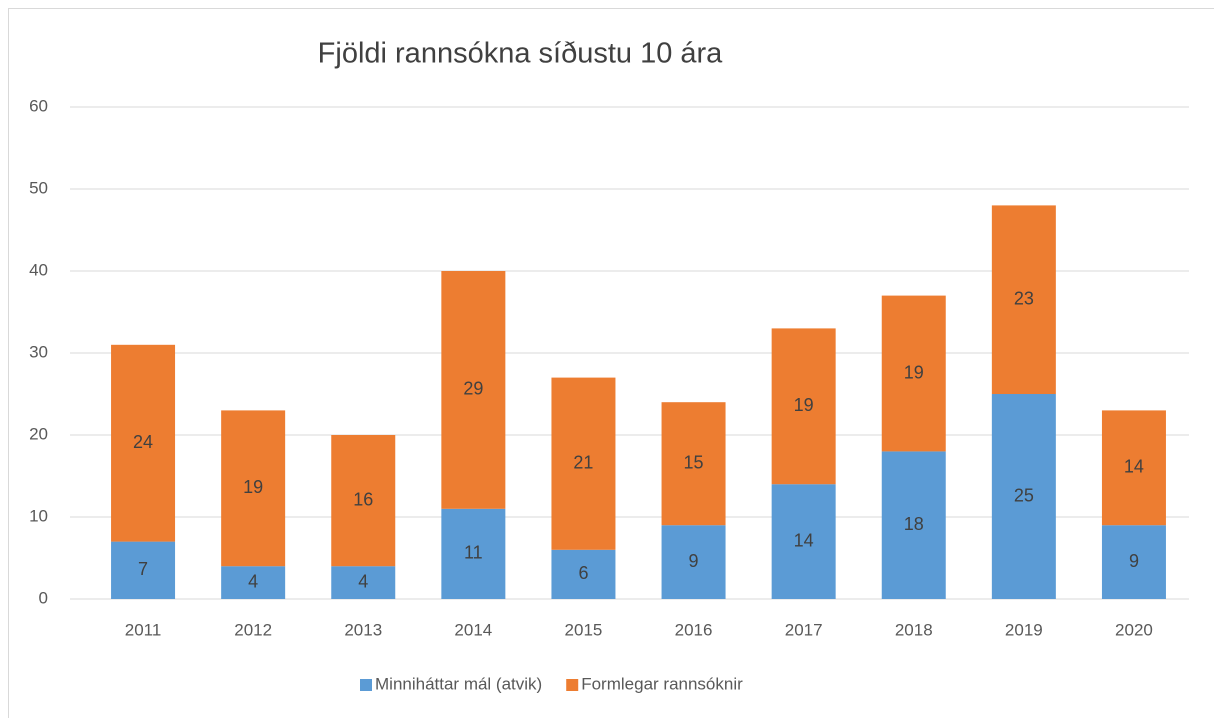 The image size is (1214, 718). I want to click on y-tick-label: 20, so click(38, 433).